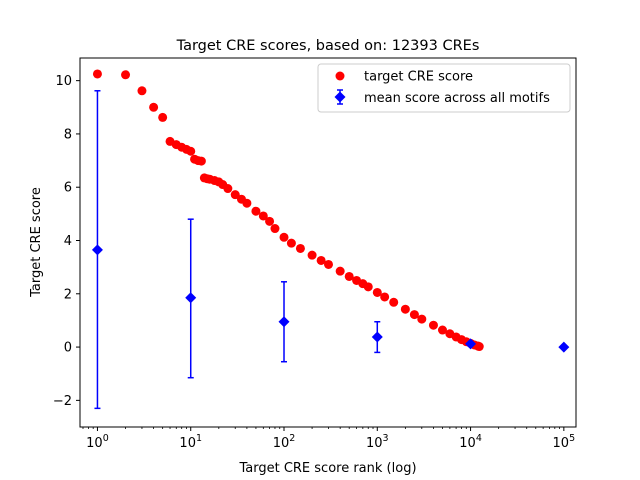 Image resolution: width=640 pixels, height=480 pixels. What do you see at coordinates (327, 468) in the screenshot?
I see `x-axis-label: Target CRE score rank (log)` at bounding box center [327, 468].